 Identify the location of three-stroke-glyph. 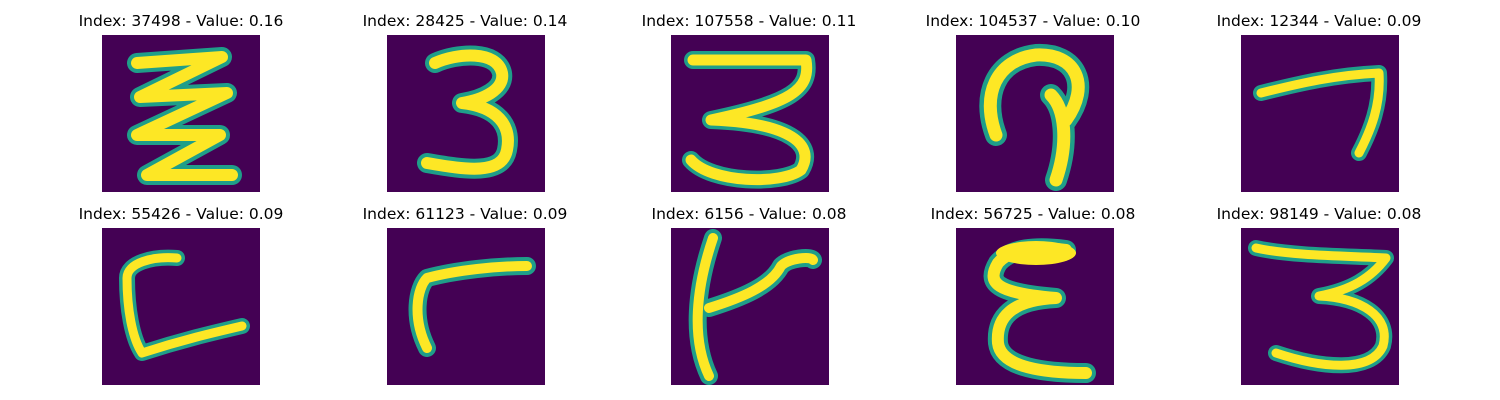
(466, 113).